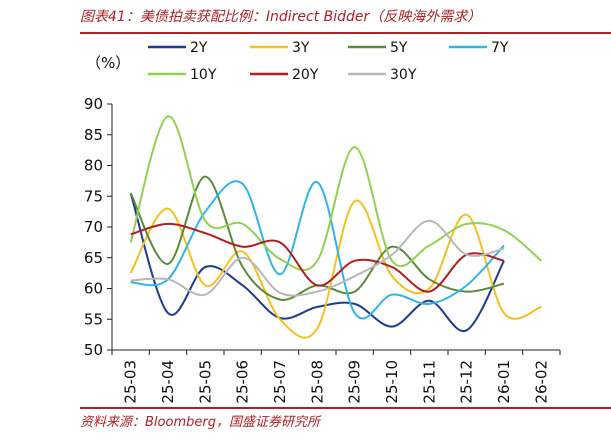 Image resolution: width=611 pixels, height=438 pixels. I want to click on x-tick-label: 25-12, so click(467, 382).